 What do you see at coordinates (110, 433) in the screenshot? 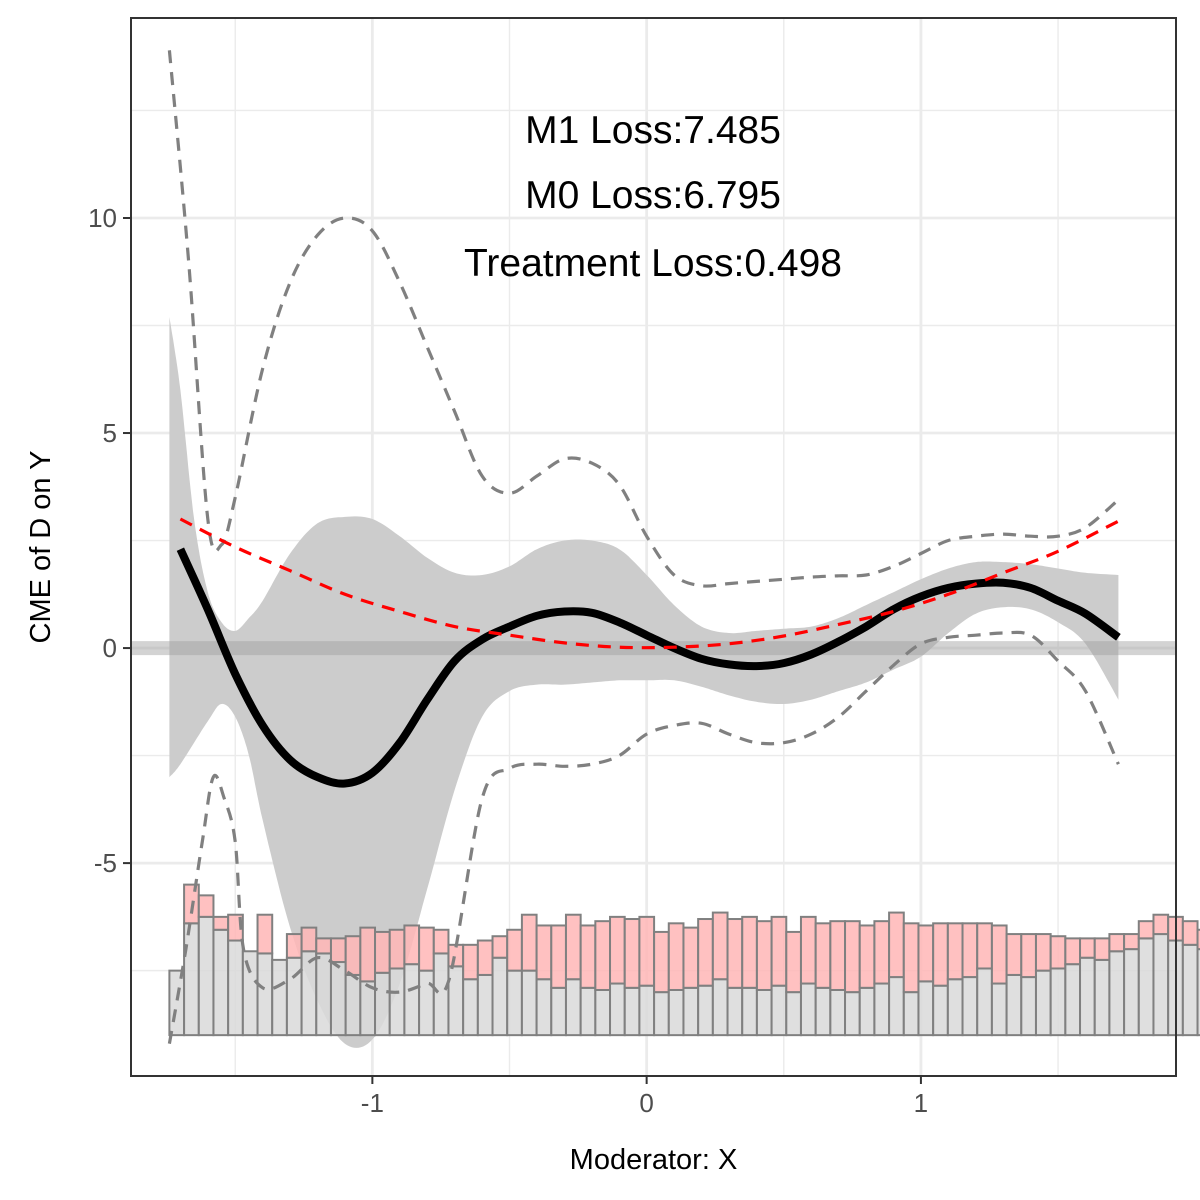
I see `y-tick-label: 5` at bounding box center [110, 433].